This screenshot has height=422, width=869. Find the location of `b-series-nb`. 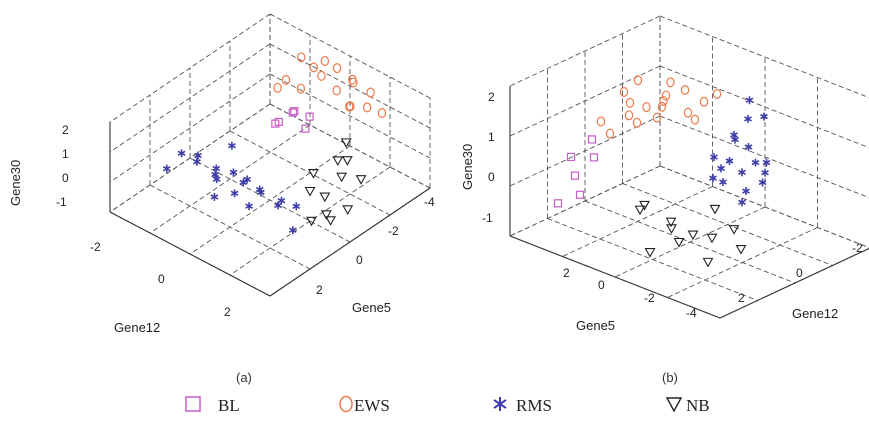

b-series-nb is located at coordinates (690, 234).